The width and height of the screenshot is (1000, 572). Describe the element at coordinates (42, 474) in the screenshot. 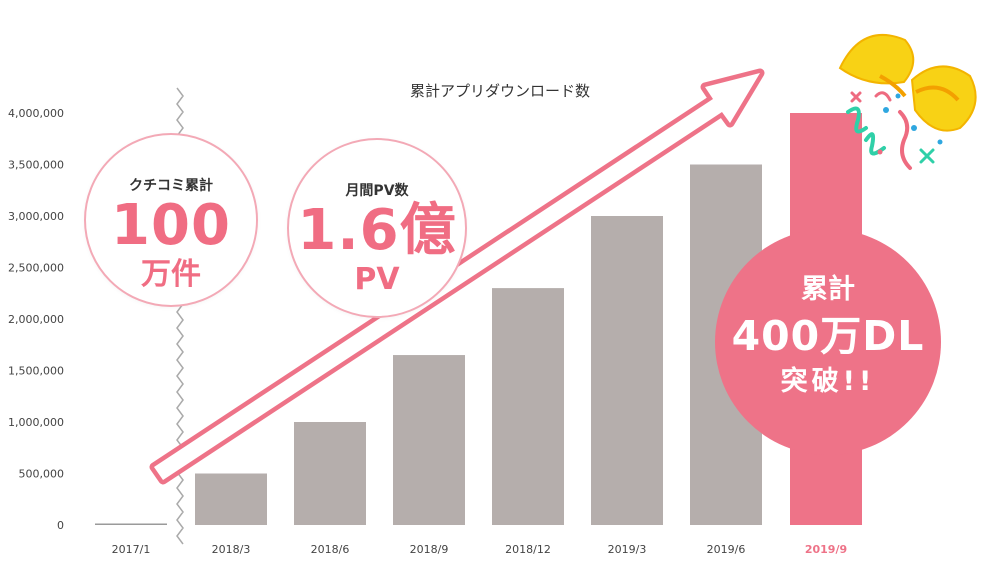

I see `y-tick-label: 500,000` at that location.